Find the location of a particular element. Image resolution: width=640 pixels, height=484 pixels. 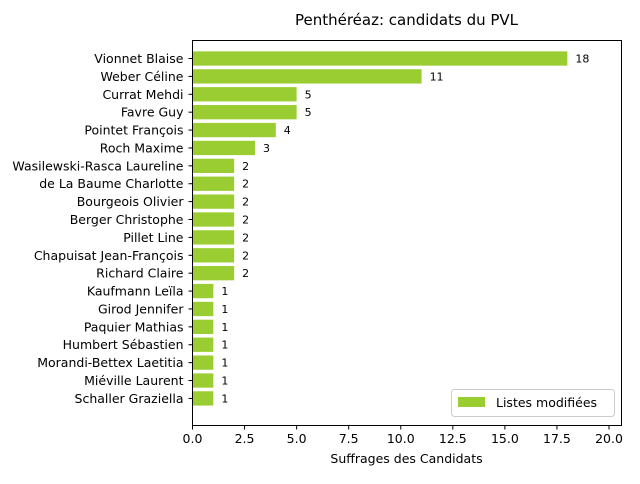

y-tick-label: Weber Céline is located at coordinates (141, 76).